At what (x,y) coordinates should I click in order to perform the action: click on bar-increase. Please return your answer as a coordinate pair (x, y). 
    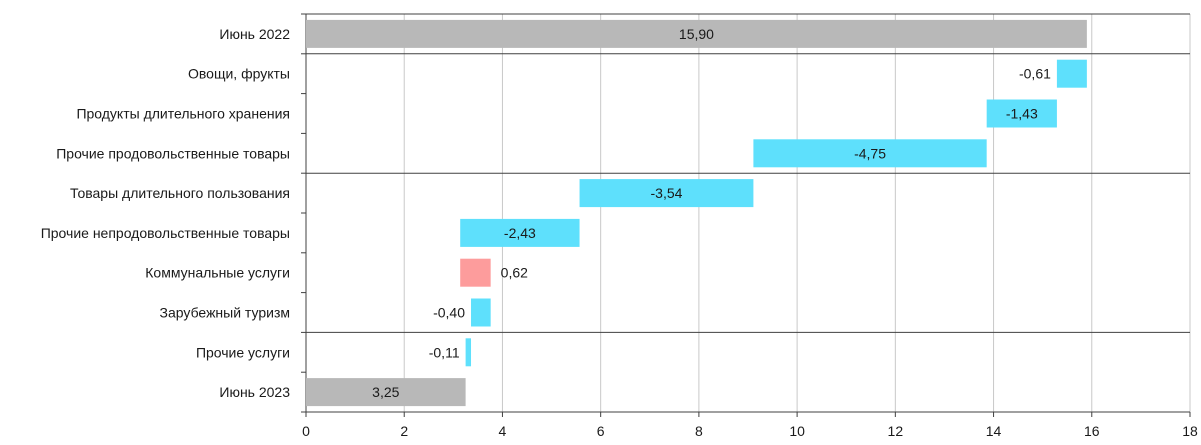
    Looking at the image, I should click on (475, 272).